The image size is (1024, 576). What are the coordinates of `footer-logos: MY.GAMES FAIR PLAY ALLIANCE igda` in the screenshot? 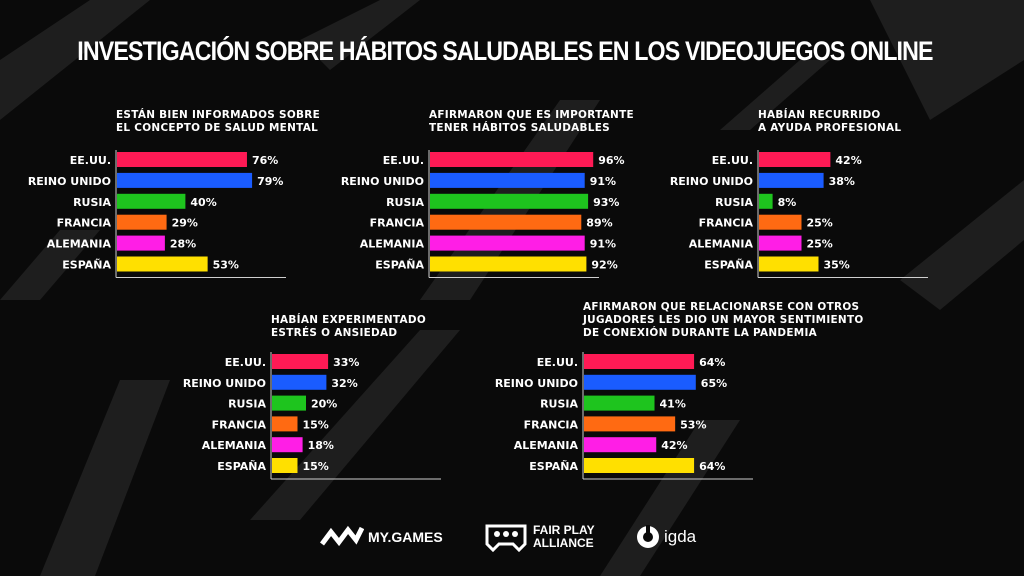 It's located at (512, 538).